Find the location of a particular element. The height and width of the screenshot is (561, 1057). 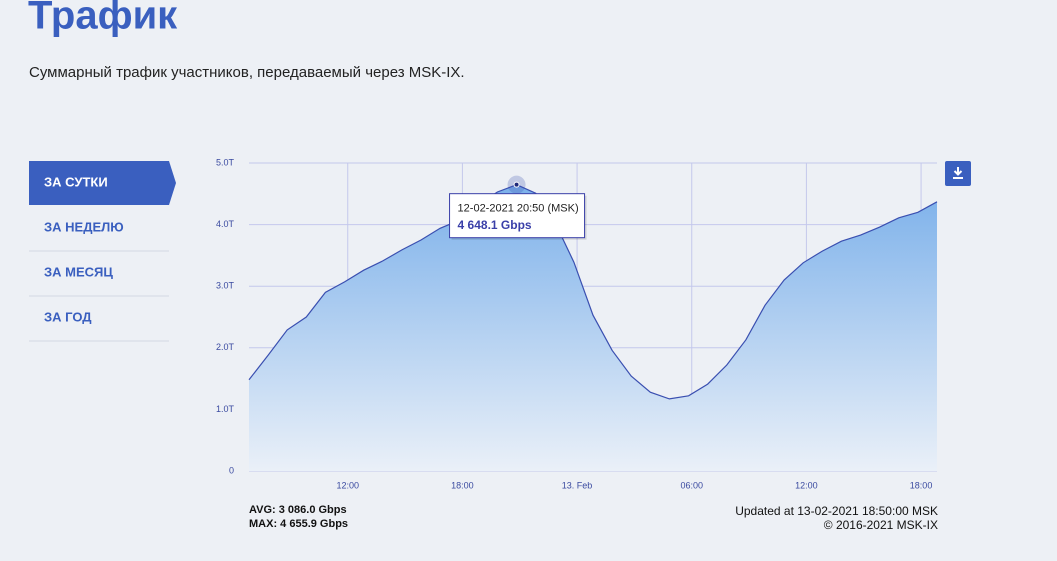

y-tick-label: 5.0T is located at coordinates (225, 162).